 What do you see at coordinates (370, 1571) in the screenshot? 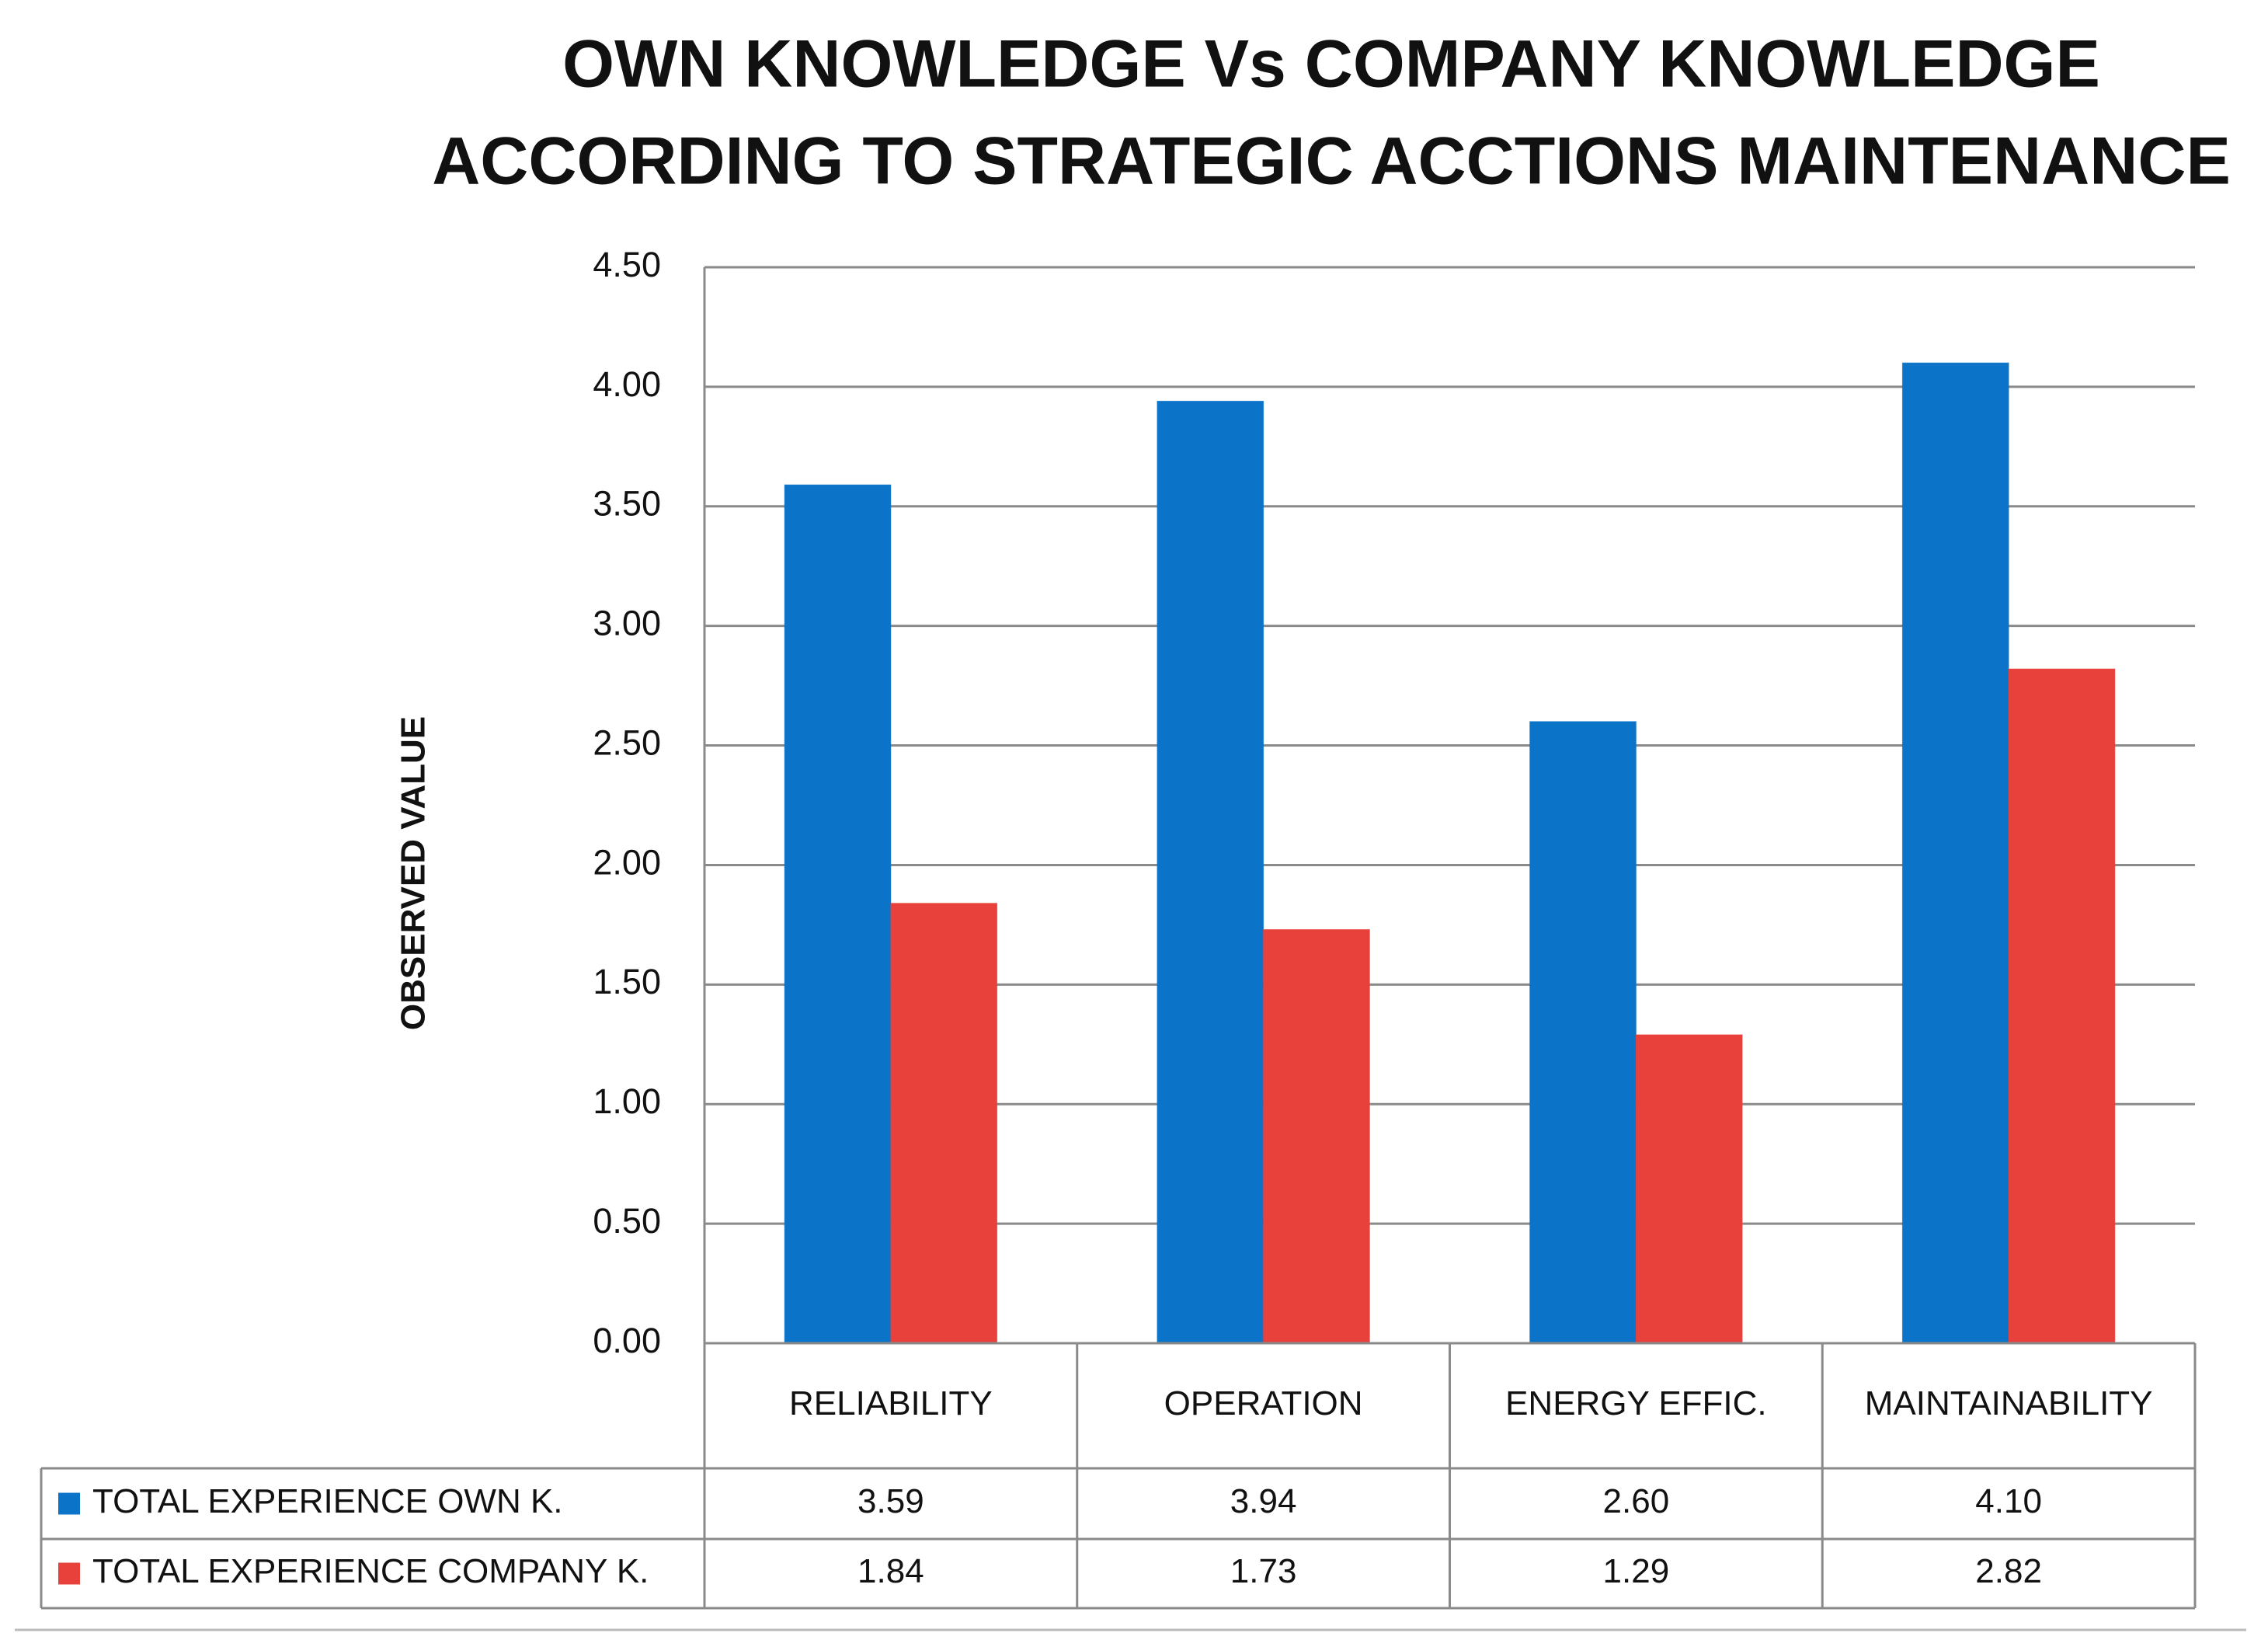
I see `legend-label: TOTAL EXPERIENCE COMPANY K.` at bounding box center [370, 1571].